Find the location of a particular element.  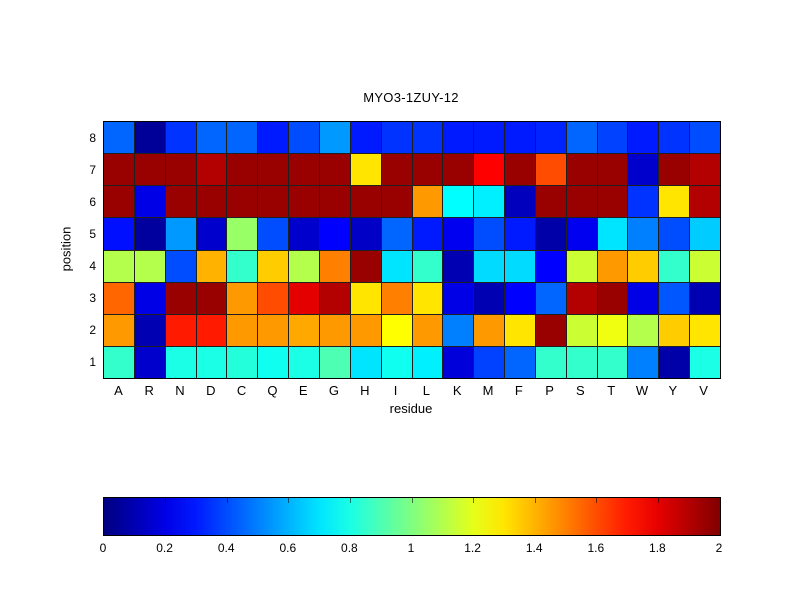

colorbar-tick-label: 0.4 is located at coordinates (226, 548).